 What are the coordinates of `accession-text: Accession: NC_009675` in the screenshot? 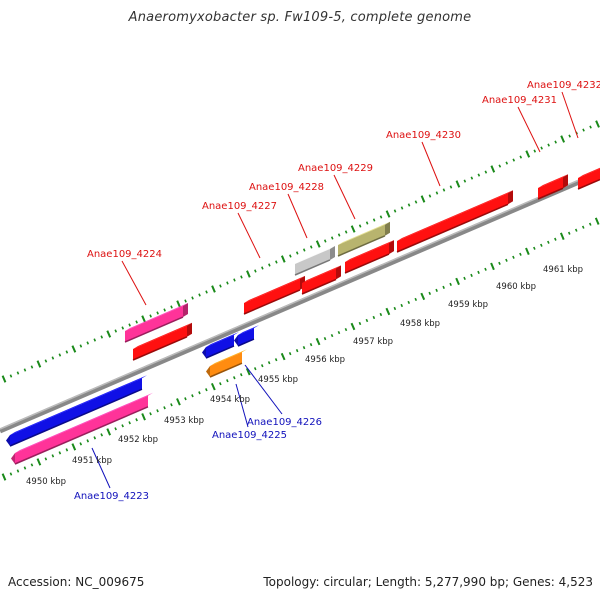 It's located at (76, 582).